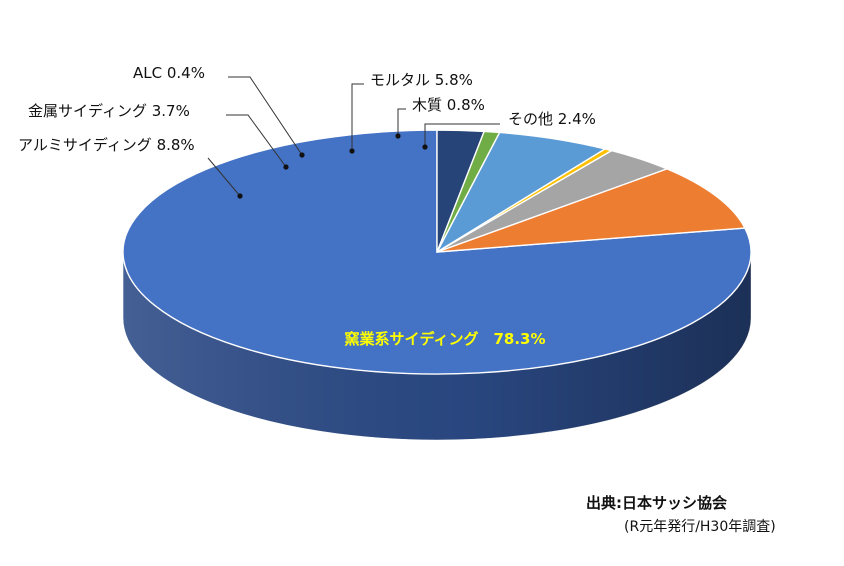 This screenshot has height=566, width=844. What do you see at coordinates (421, 80) in the screenshot?
I see `slice-label-mortar: モルタル 5.8%` at bounding box center [421, 80].